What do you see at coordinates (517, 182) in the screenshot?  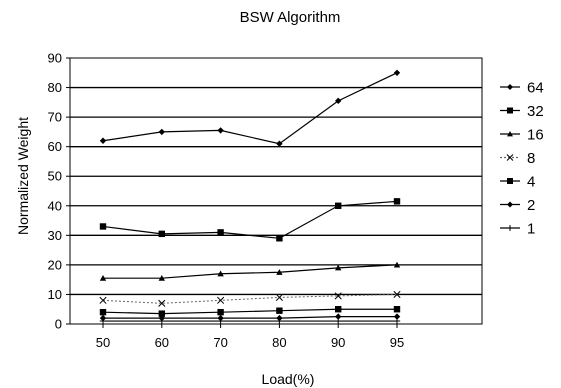 I see `legend-item: 4` at bounding box center [517, 182].